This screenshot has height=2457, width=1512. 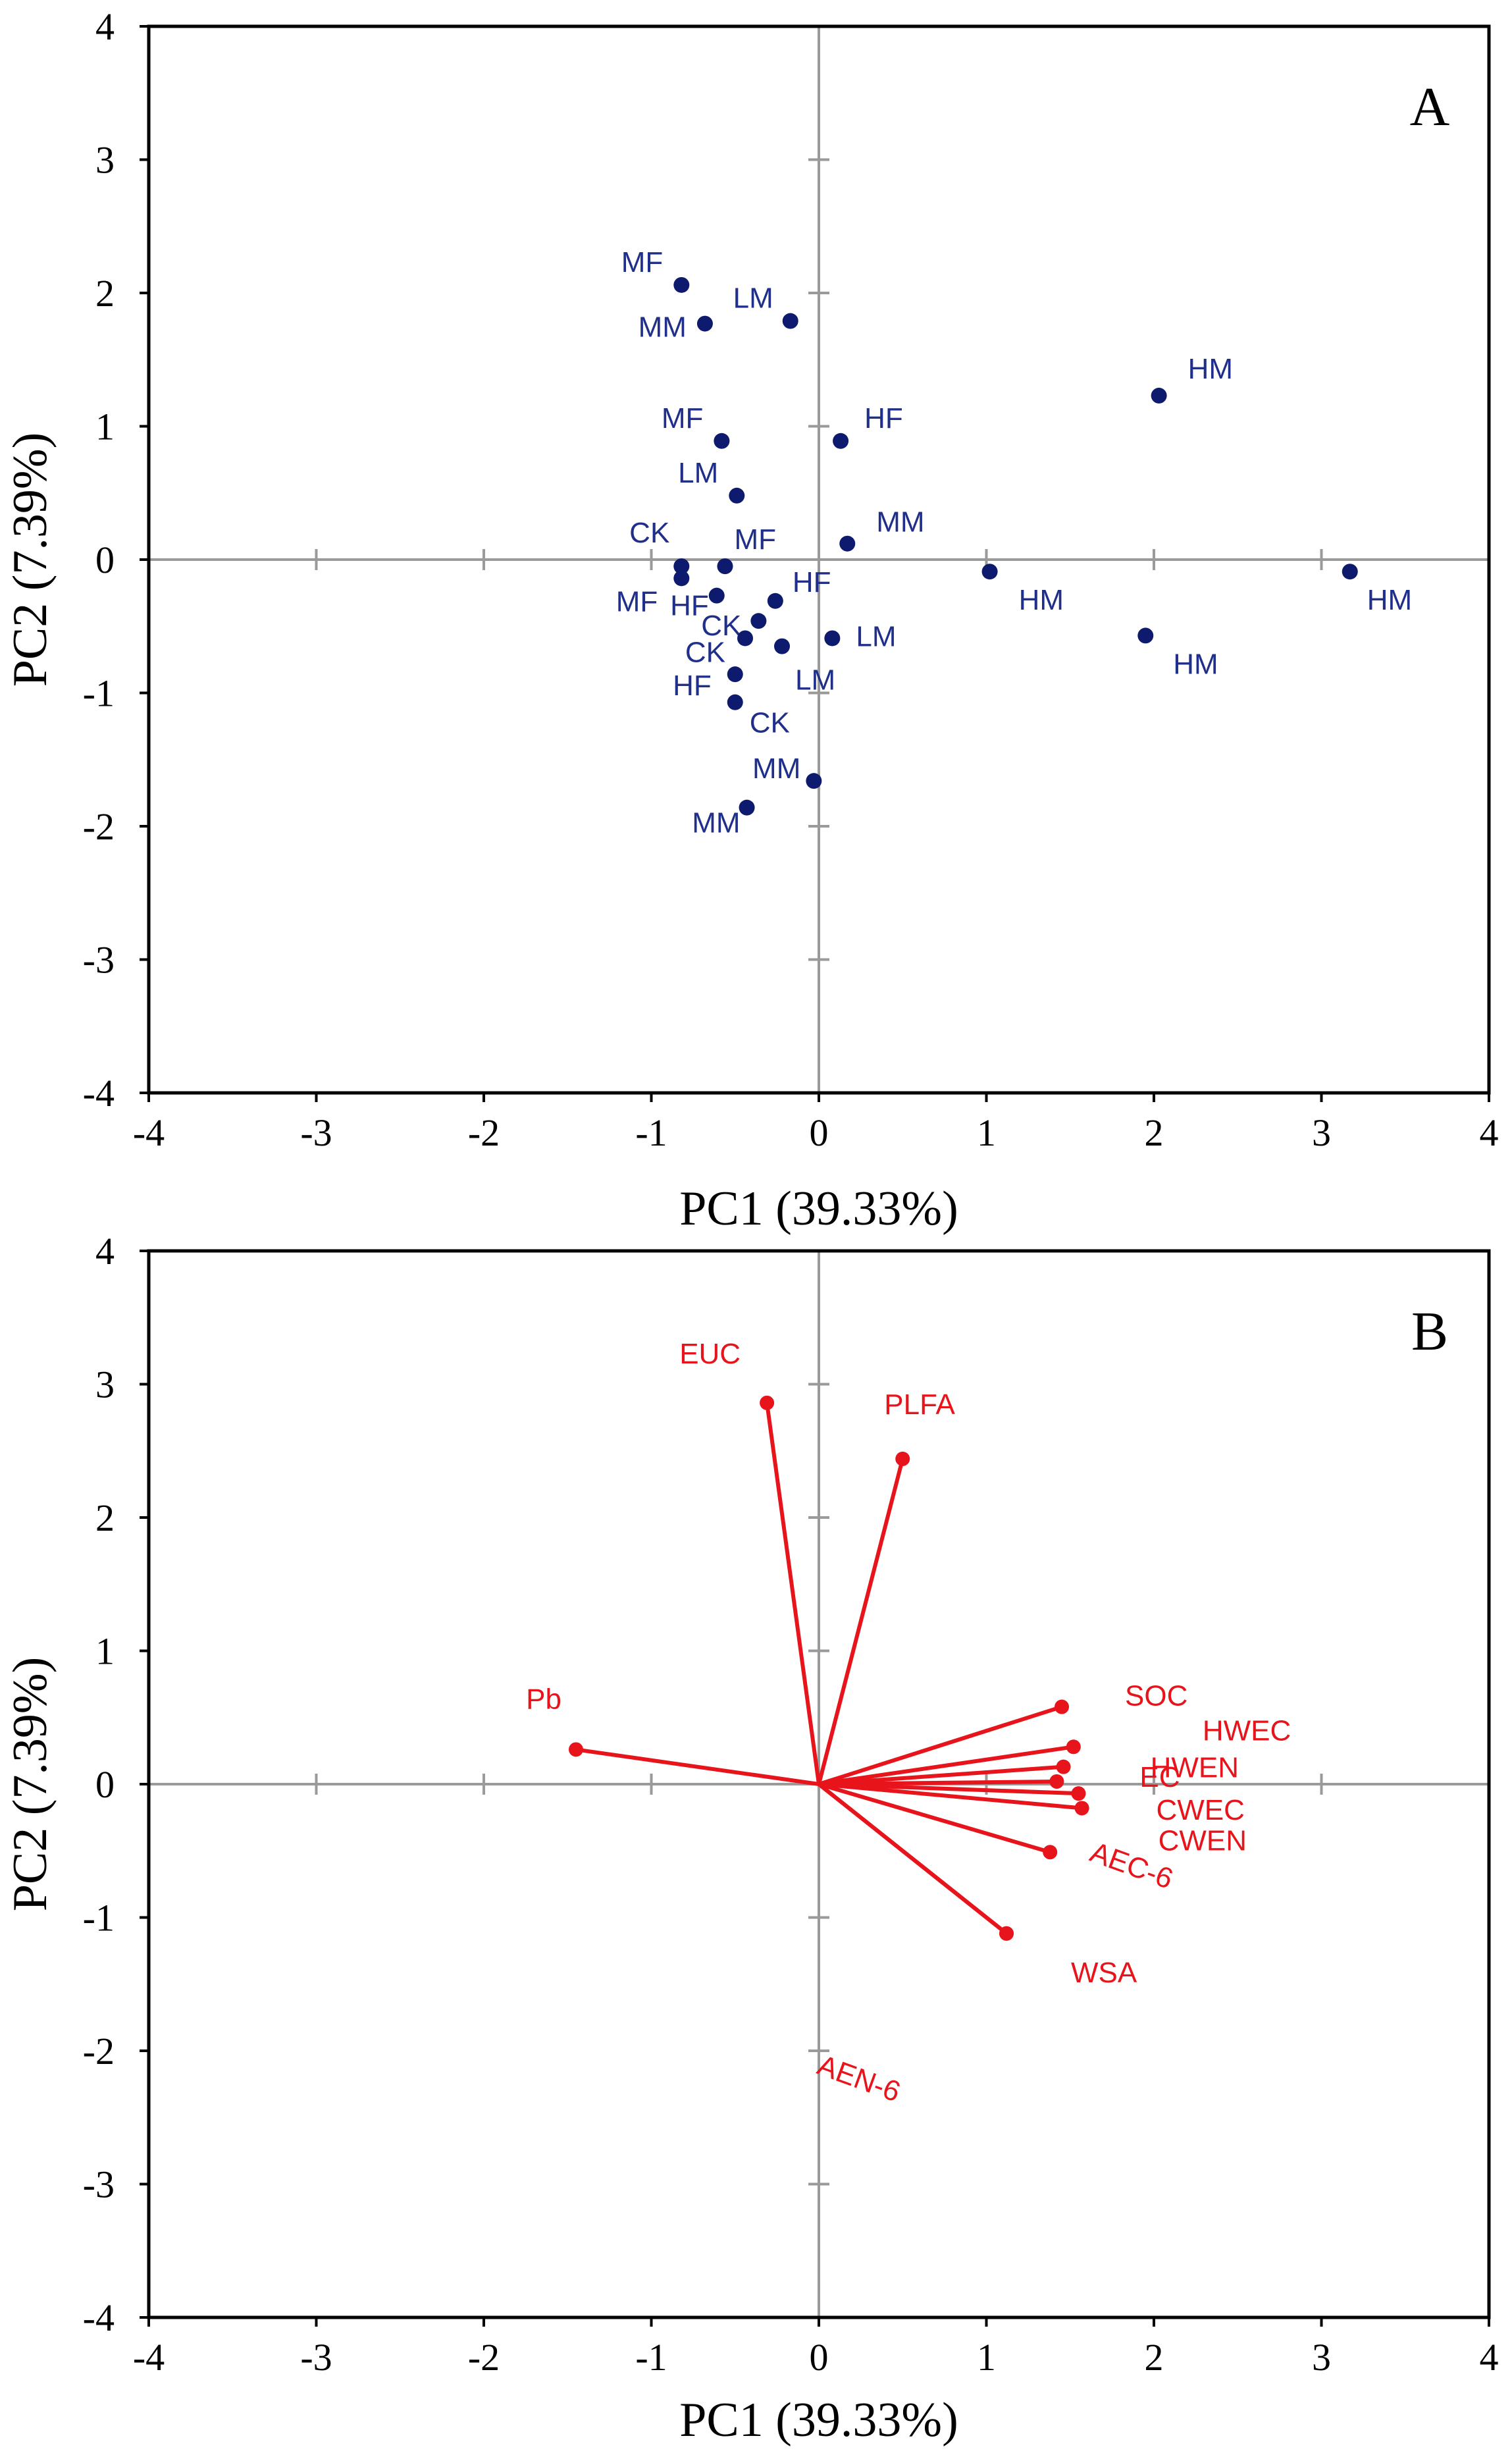 What do you see at coordinates (920, 1404) in the screenshot?
I see `loading-vector-label: PLFA` at bounding box center [920, 1404].